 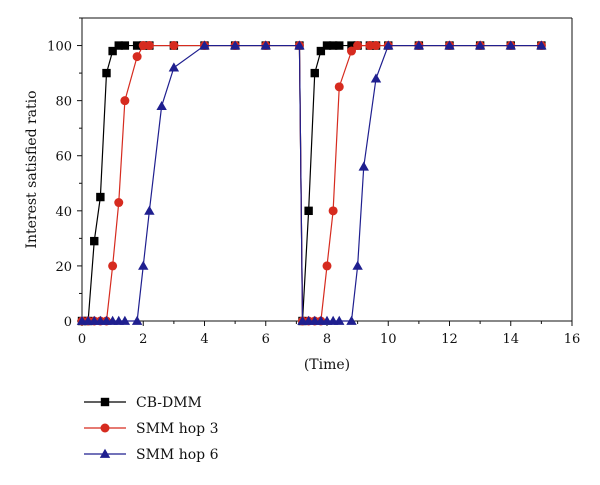 I want to click on legend-item: SMM hop 3, so click(x=151, y=429).